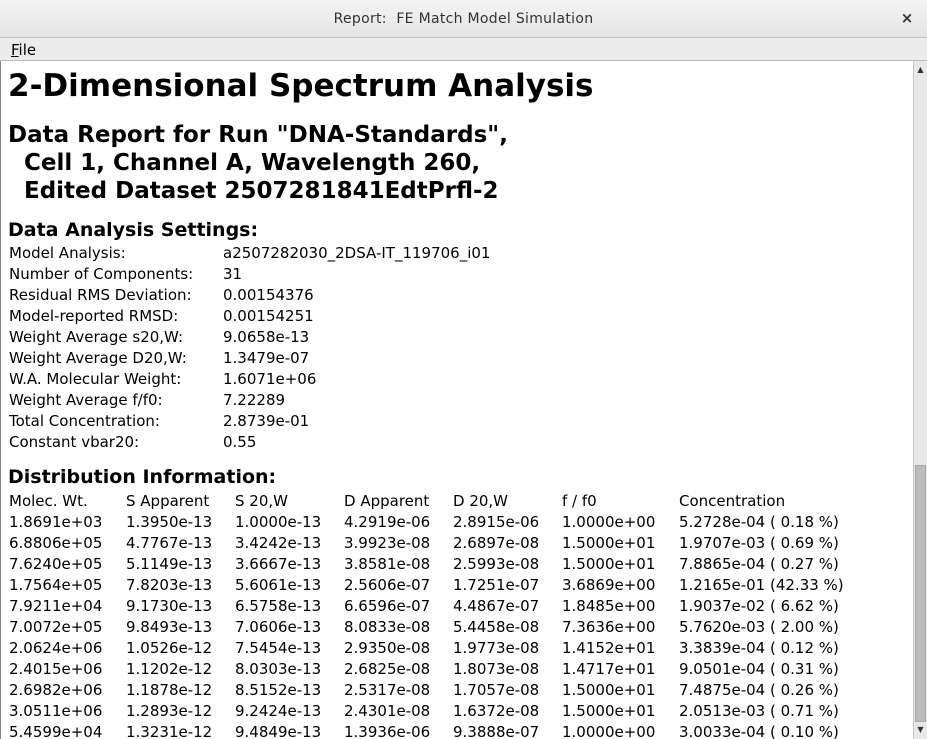 The width and height of the screenshot is (927, 739). What do you see at coordinates (920, 729) in the screenshot?
I see `scroll-down-arrow-icon: ▼` at bounding box center [920, 729].